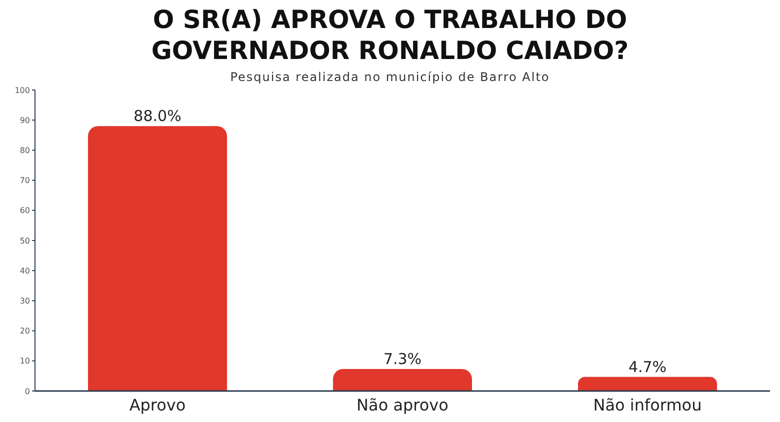  I want to click on y-tick-label: 10, so click(25, 361).